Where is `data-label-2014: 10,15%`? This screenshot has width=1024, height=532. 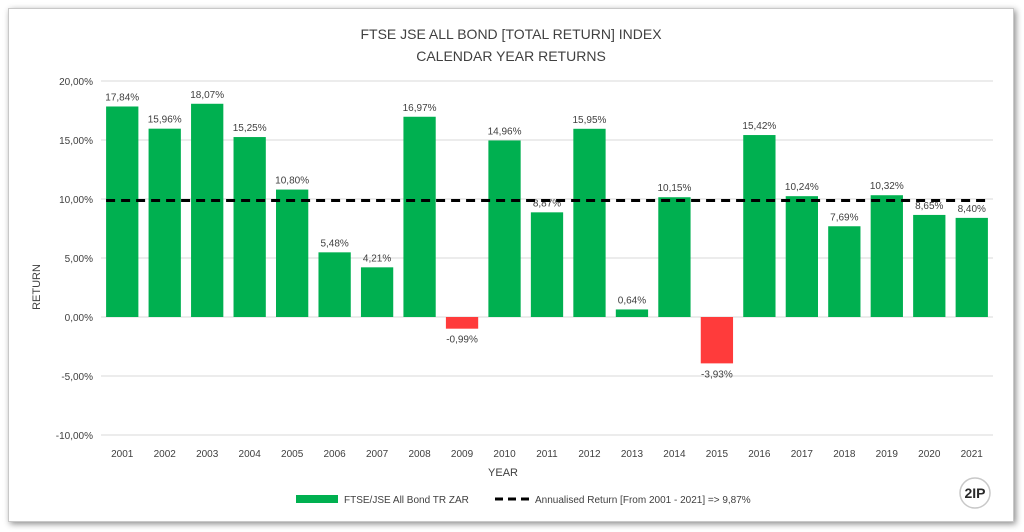 data-label-2014: 10,15% is located at coordinates (674, 188).